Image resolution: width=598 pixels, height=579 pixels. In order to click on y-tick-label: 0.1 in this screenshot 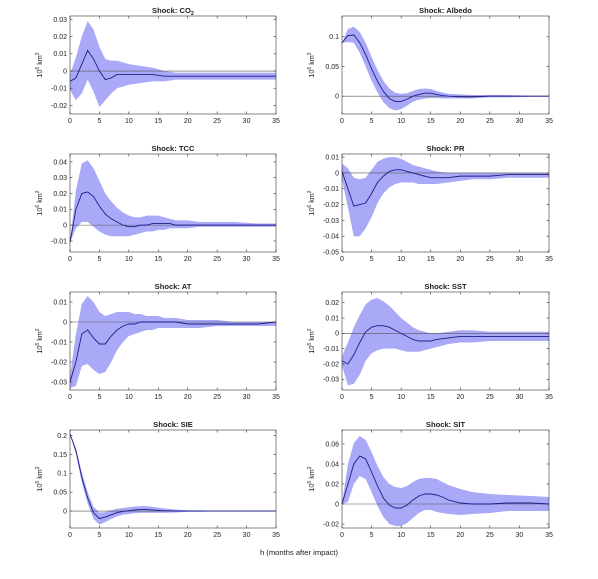, I will do `click(62, 474)`.